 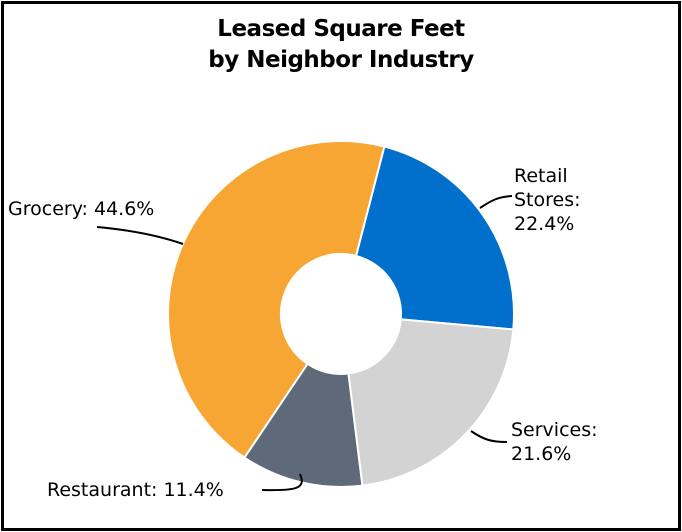 I want to click on slice-retail-stores, so click(x=434, y=238).